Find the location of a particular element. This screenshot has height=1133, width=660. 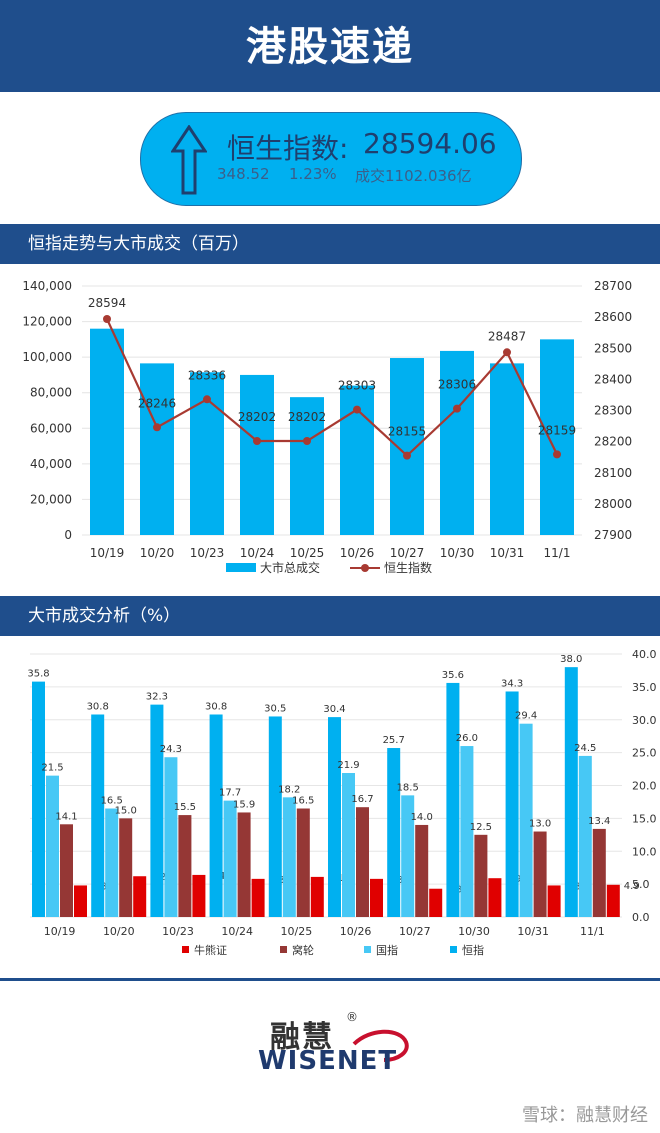

logo-cn: 融慧 is located at coordinates (302, 1037).